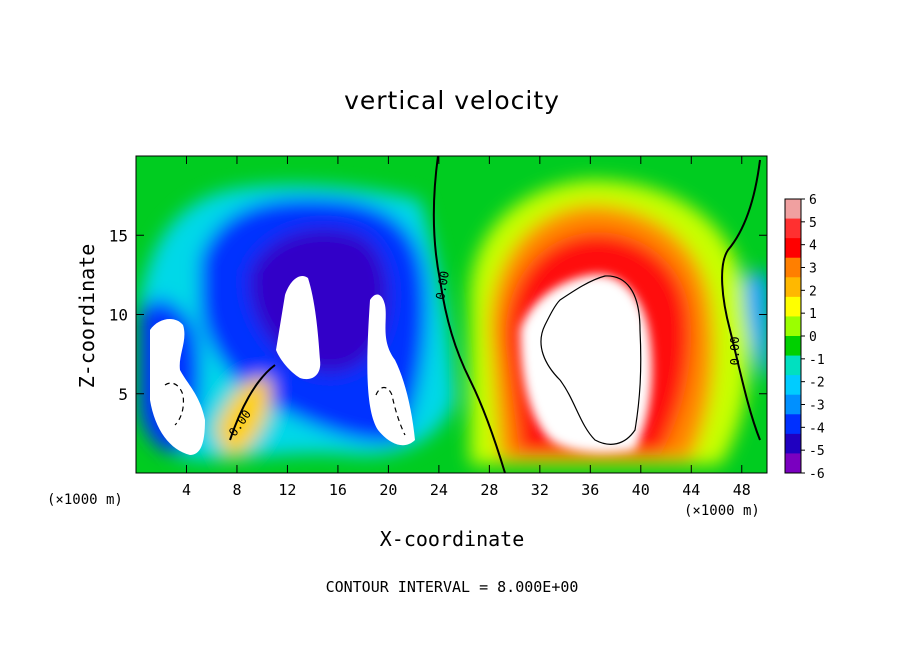 This screenshot has height=654, width=904. I want to click on colorbar: 6 5 4 3 2 1 0 -1 -2 -3 -4 -5 -6, so click(804, 337).